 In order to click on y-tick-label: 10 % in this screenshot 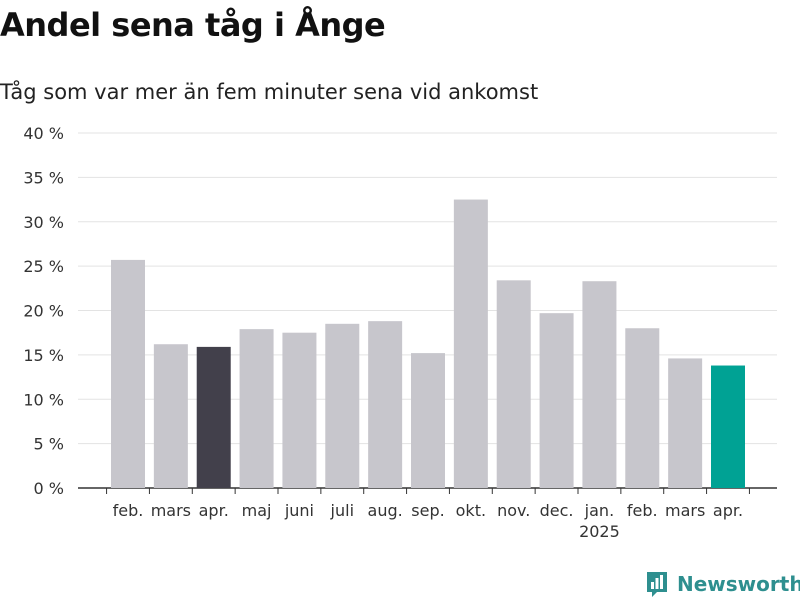, I will do `click(43, 399)`.